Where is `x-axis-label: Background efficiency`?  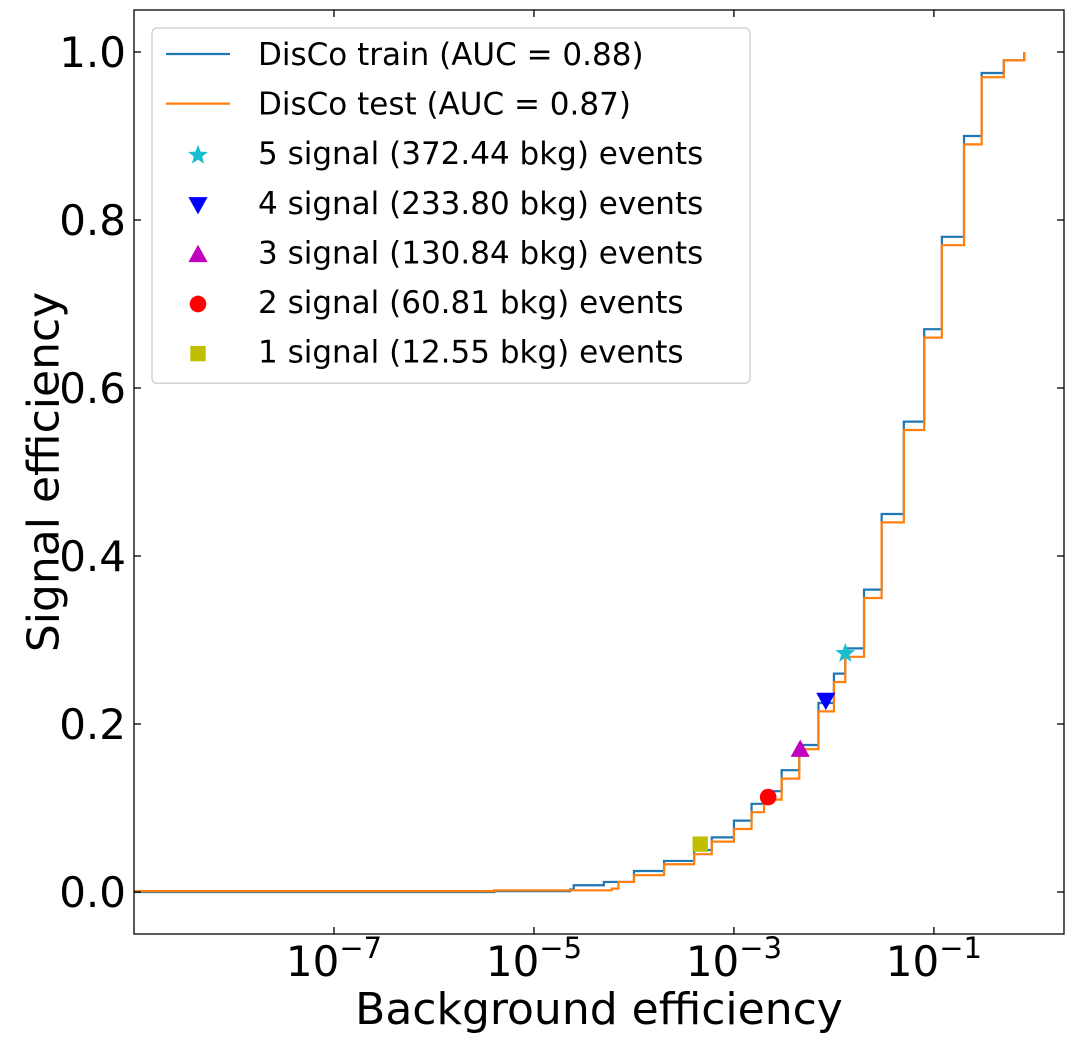 x-axis-label: Background efficiency is located at coordinates (599, 1009).